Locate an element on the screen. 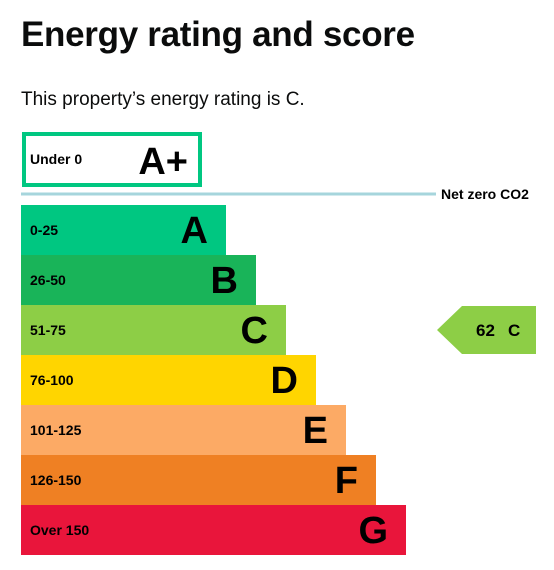  band-d-bar is located at coordinates (168, 380).